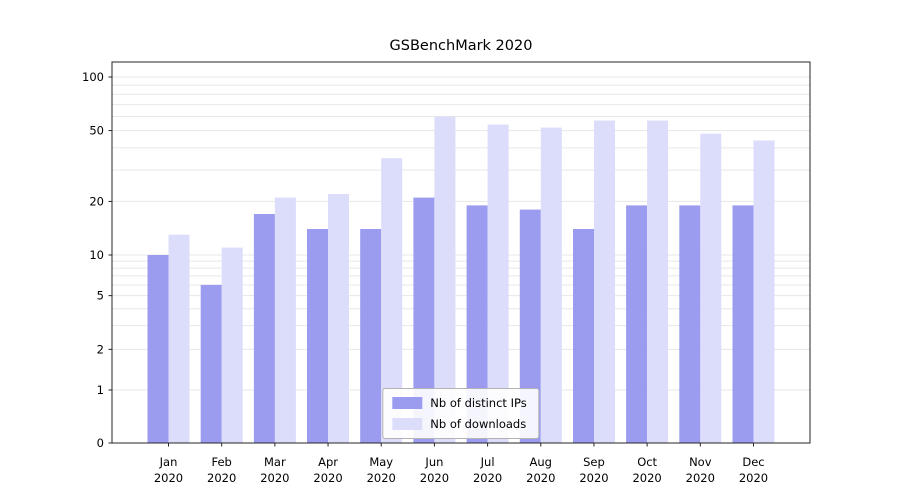 The image size is (900, 500). What do you see at coordinates (100, 443) in the screenshot?
I see `y-tick-label: 0` at bounding box center [100, 443].